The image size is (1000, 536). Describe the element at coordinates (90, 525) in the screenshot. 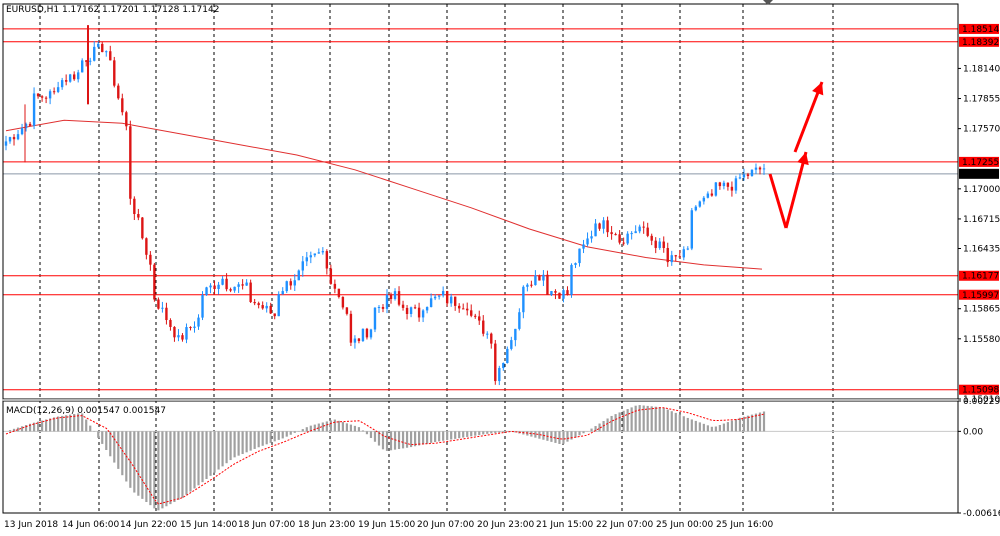

I see `time-label: 14 Jun 06:00` at that location.